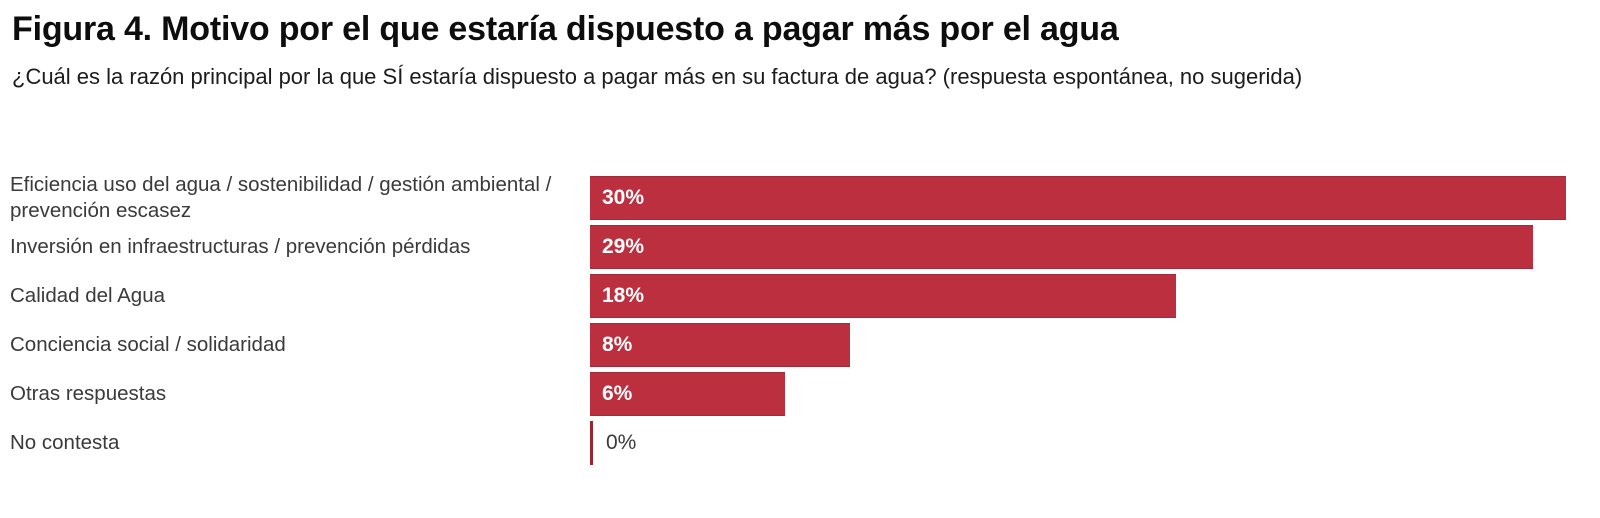 Image resolution: width=1600 pixels, height=518 pixels. What do you see at coordinates (800, 394) in the screenshot?
I see `chart-row: Otras respuestas 6%` at bounding box center [800, 394].